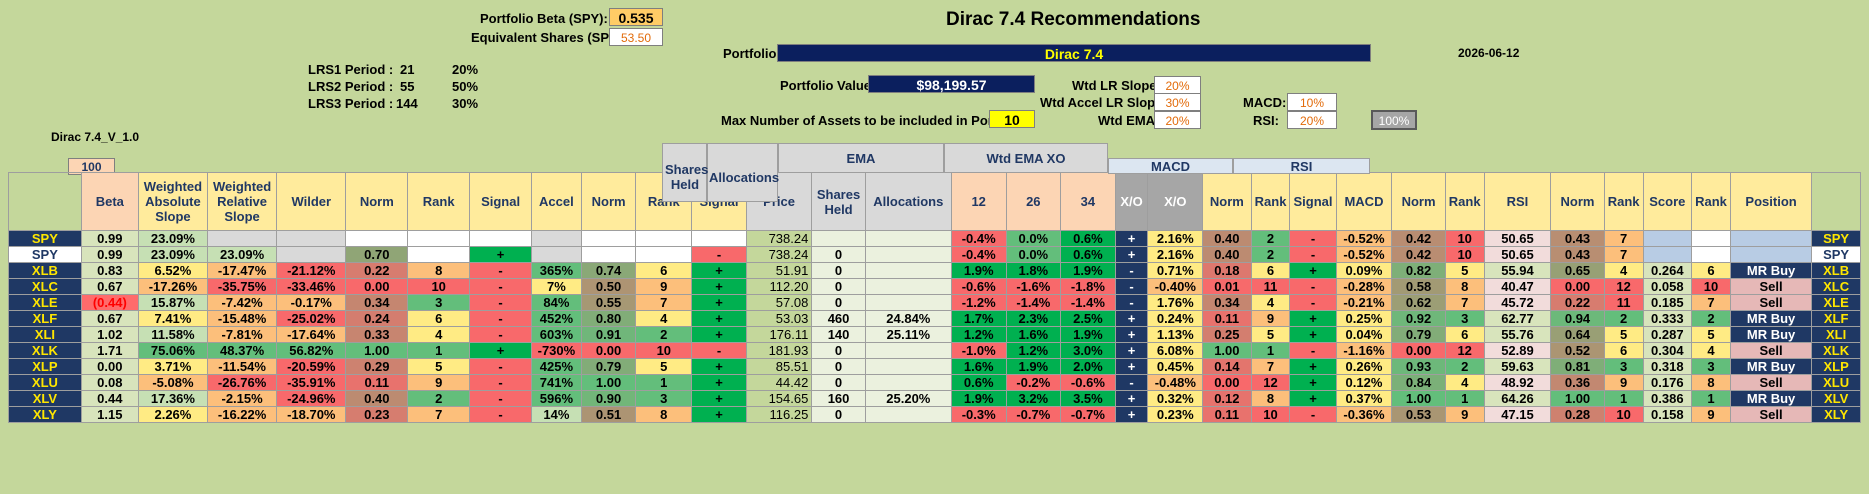 The width and height of the screenshot is (1869, 494). What do you see at coordinates (908, 270) in the screenshot?
I see `allocation-cell` at bounding box center [908, 270].